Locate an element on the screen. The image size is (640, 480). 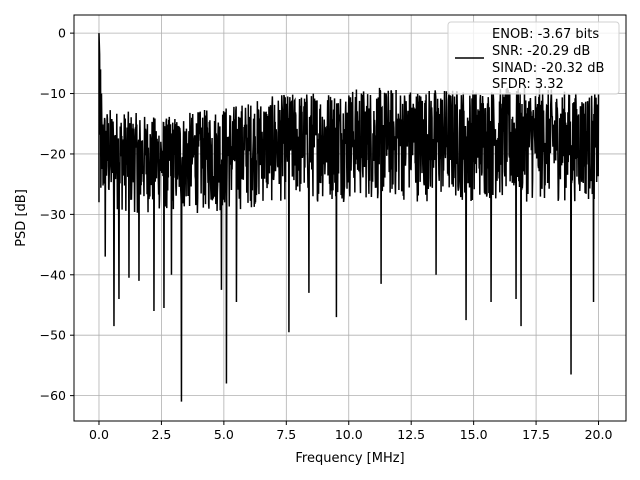
x-tick-label: 12.5 is located at coordinates (411, 434).